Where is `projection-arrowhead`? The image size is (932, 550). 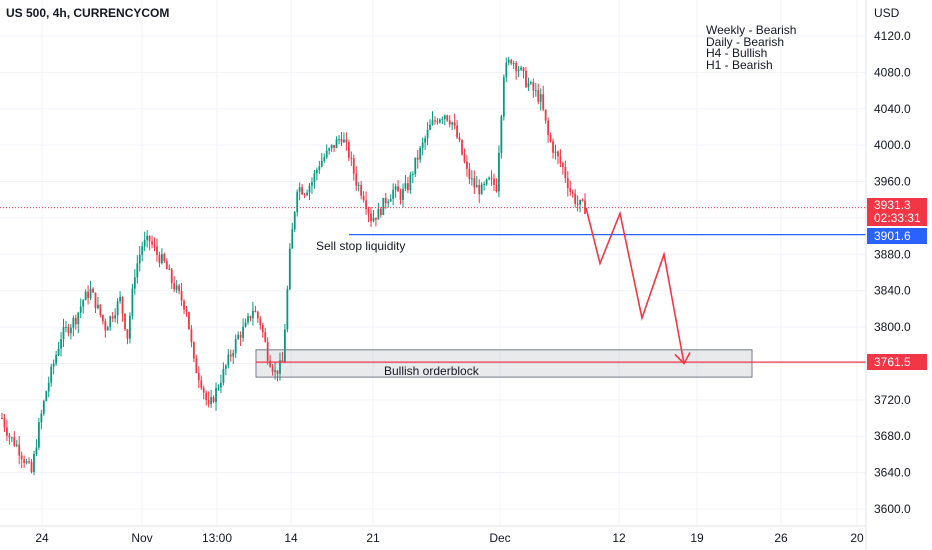 projection-arrowhead is located at coordinates (682, 358).